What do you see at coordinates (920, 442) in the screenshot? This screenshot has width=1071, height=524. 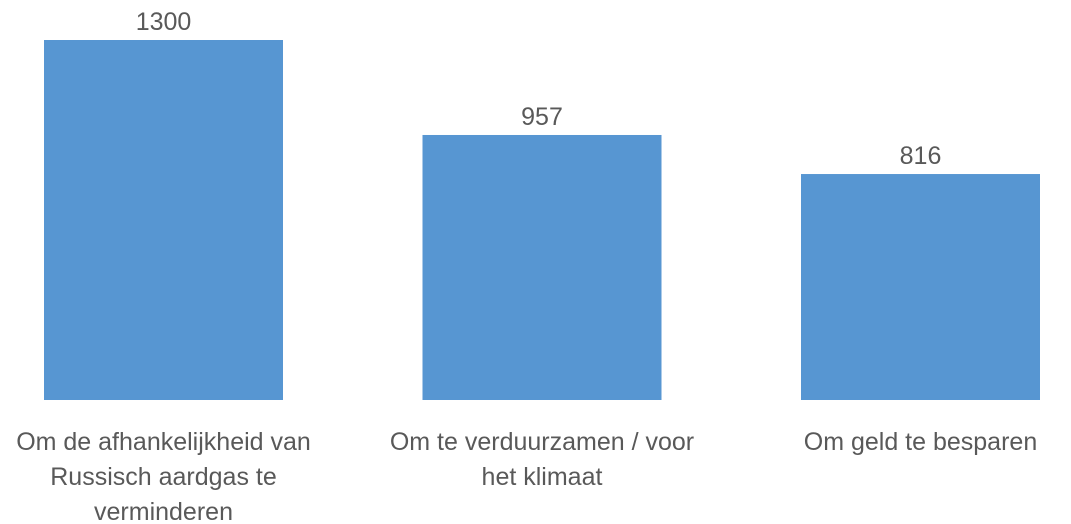 I see `x-tick-label: Om geld te besparen` at bounding box center [920, 442].